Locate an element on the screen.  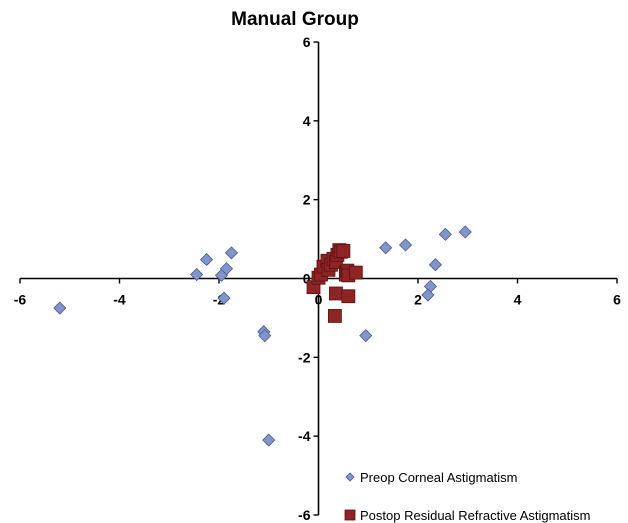
x-tick-label: 2 is located at coordinates (418, 300).